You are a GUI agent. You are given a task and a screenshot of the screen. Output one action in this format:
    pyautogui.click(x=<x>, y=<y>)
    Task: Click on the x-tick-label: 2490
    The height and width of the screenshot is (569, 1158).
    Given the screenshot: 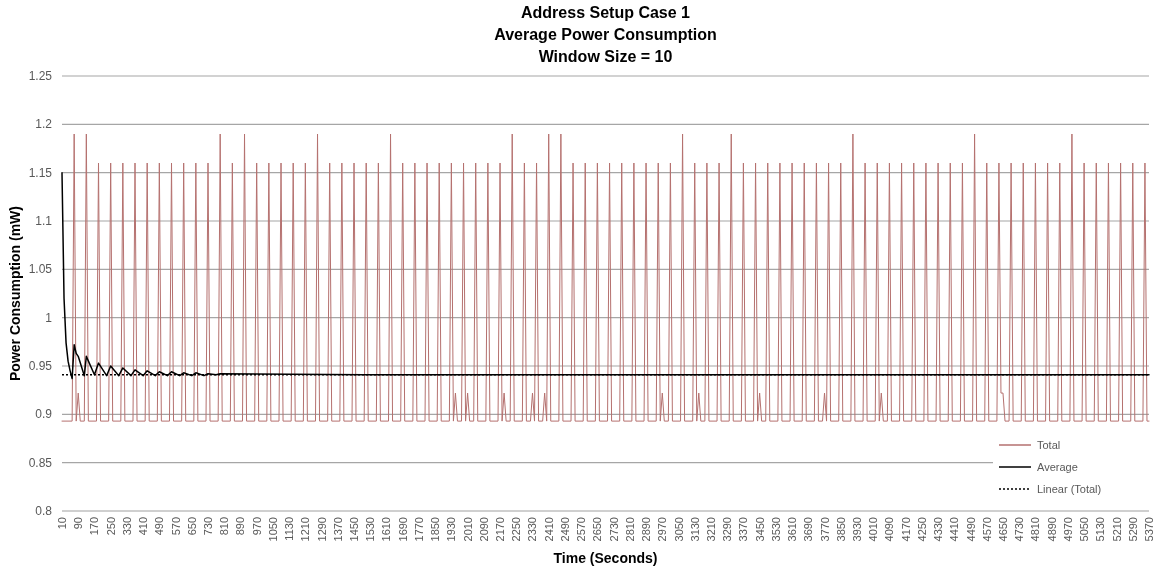 What is the action you would take?
    pyautogui.click(x=564, y=529)
    